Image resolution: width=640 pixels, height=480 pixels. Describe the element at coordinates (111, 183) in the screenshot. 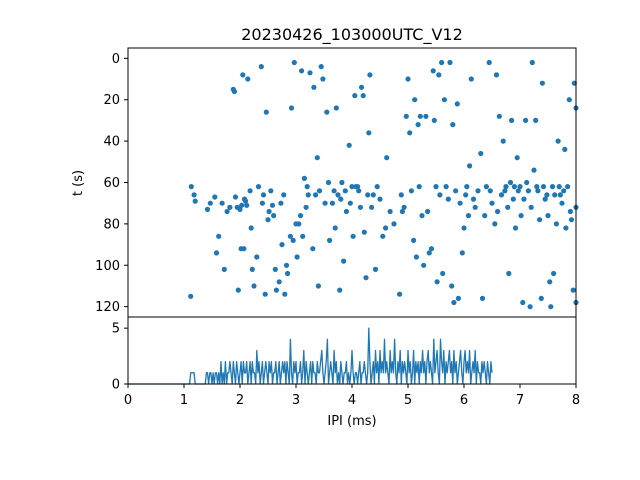

I see `y-axis-ticks: 0 20 40 60 80 100 120` at that location.